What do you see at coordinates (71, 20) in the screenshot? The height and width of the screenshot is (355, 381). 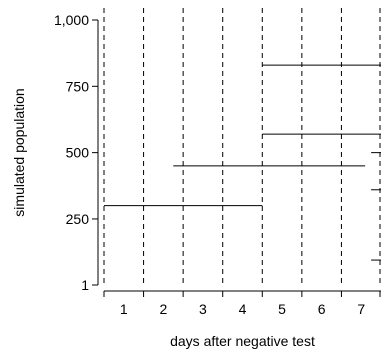 I see `y-tick-label-5: 1,000` at bounding box center [71, 20].